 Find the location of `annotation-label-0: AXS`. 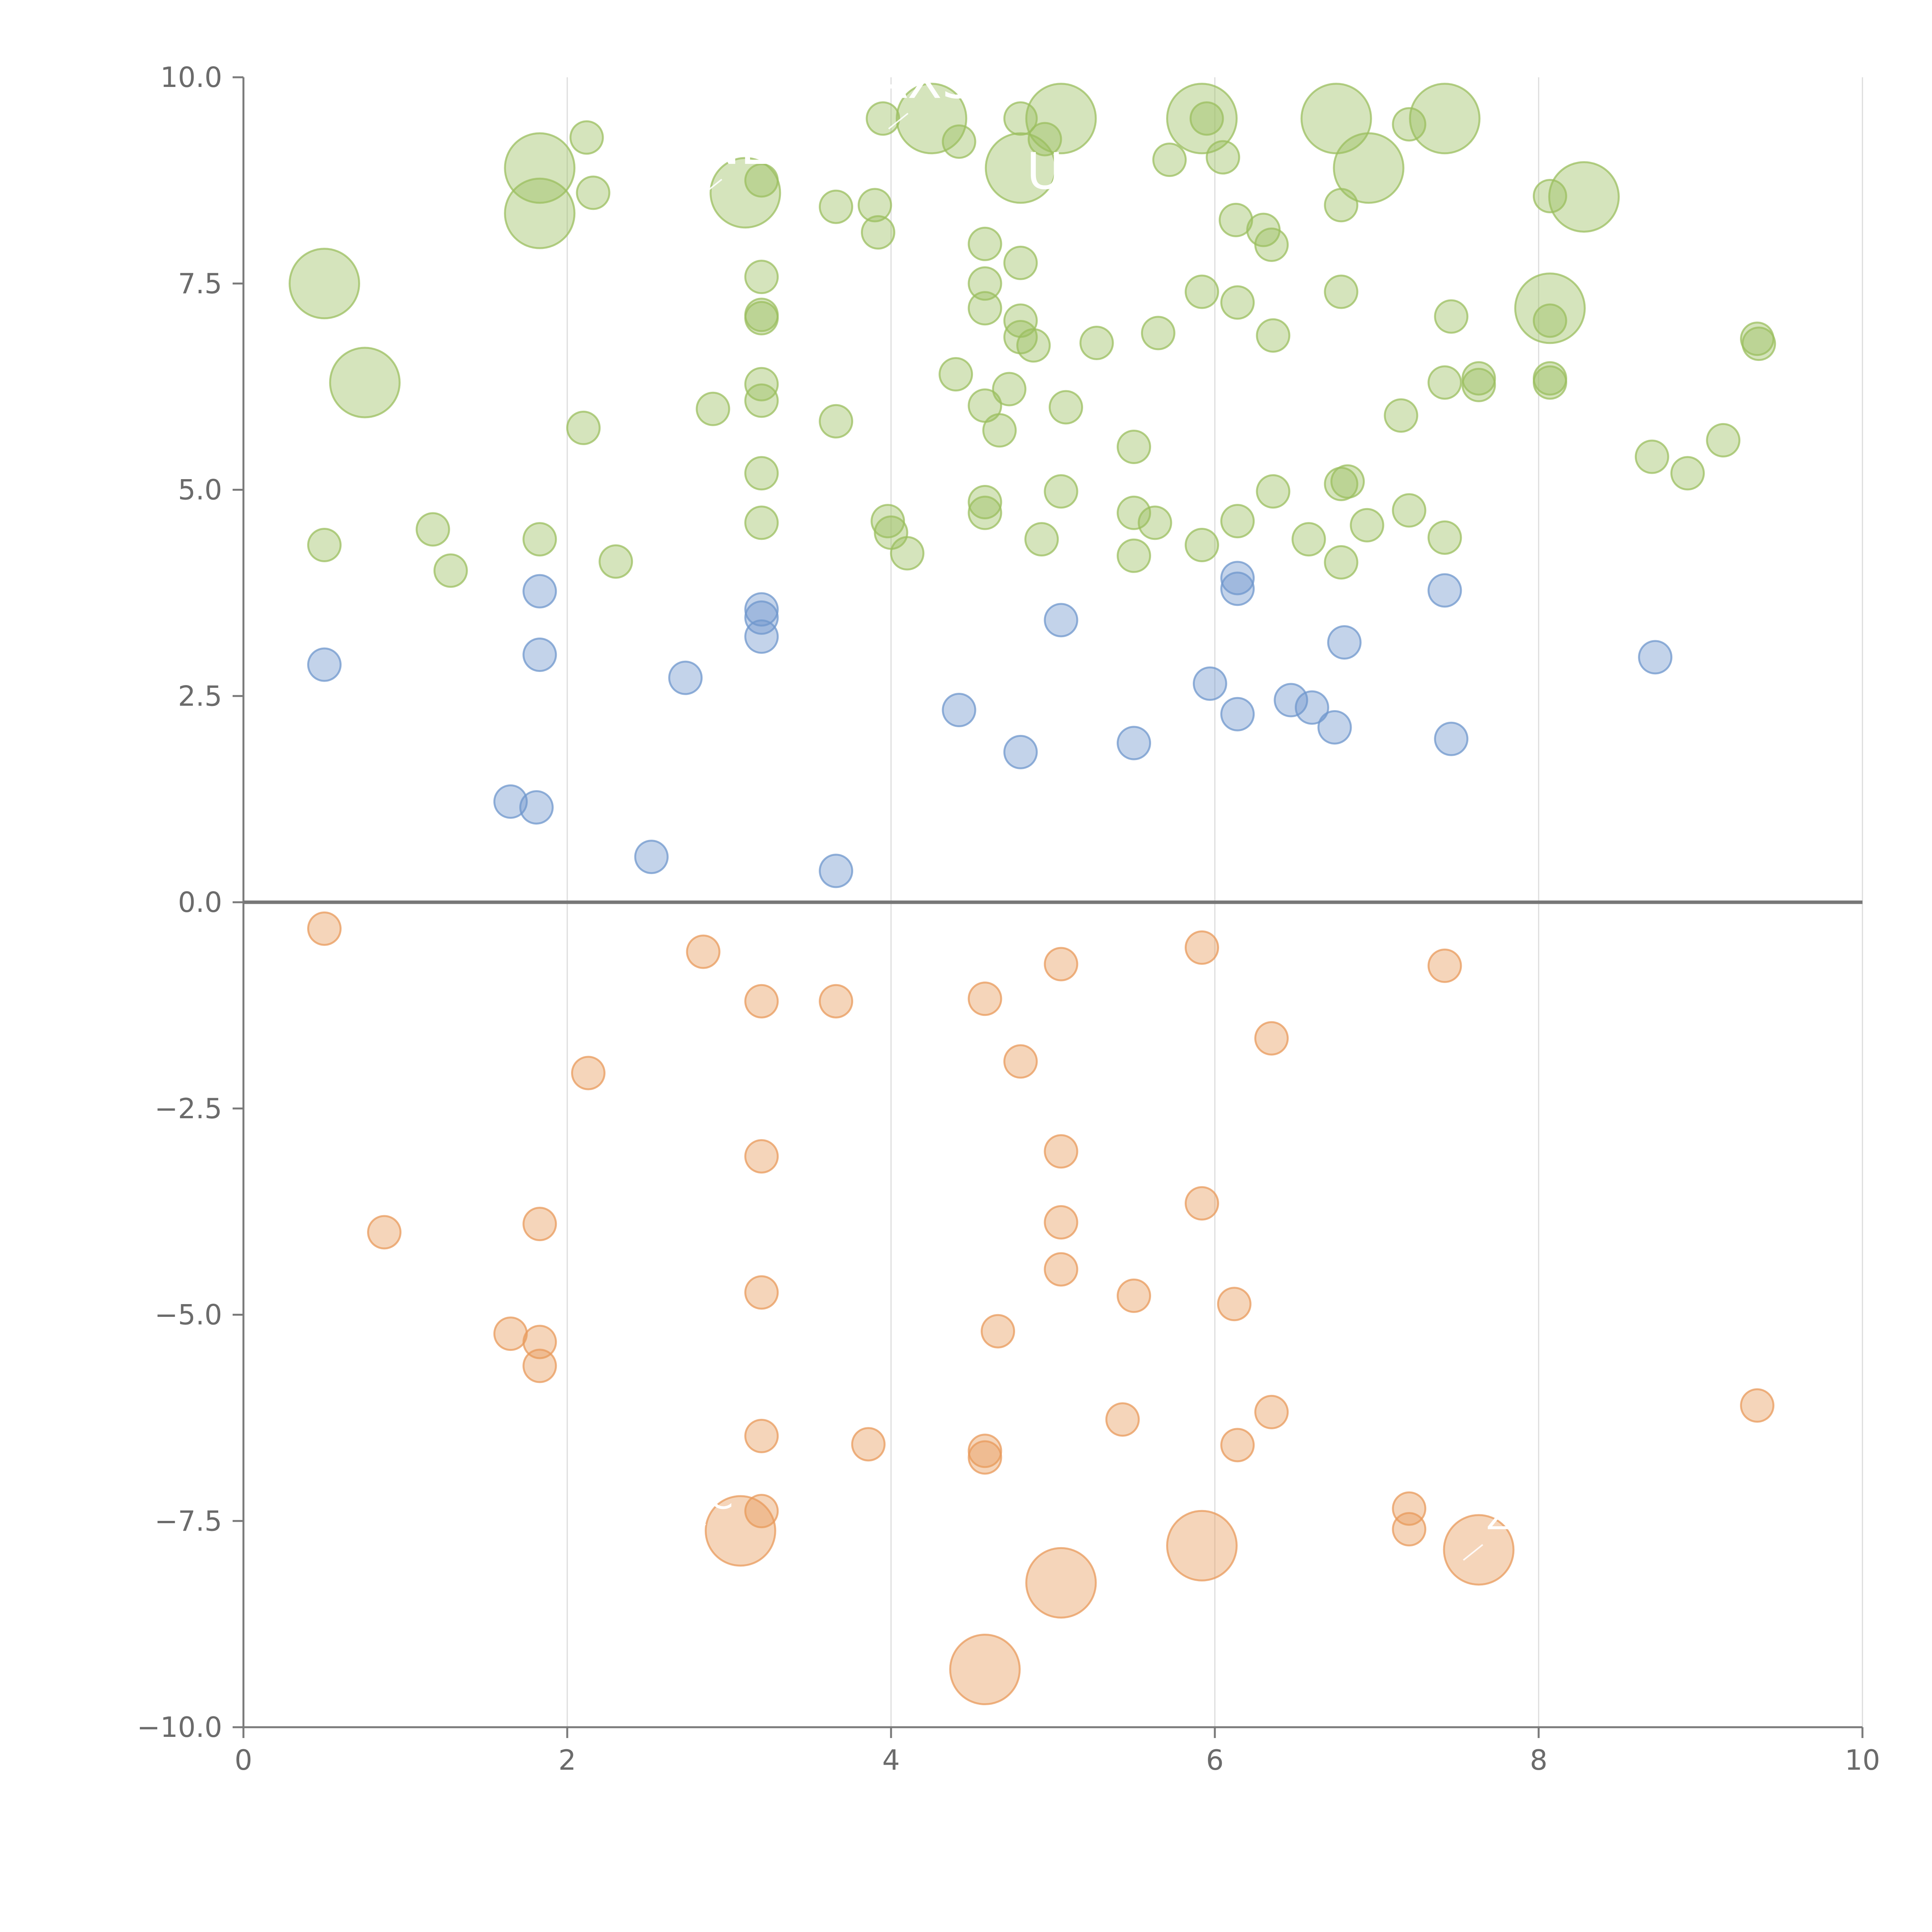

annotation-label-0: AXS is located at coordinates (923, 81).